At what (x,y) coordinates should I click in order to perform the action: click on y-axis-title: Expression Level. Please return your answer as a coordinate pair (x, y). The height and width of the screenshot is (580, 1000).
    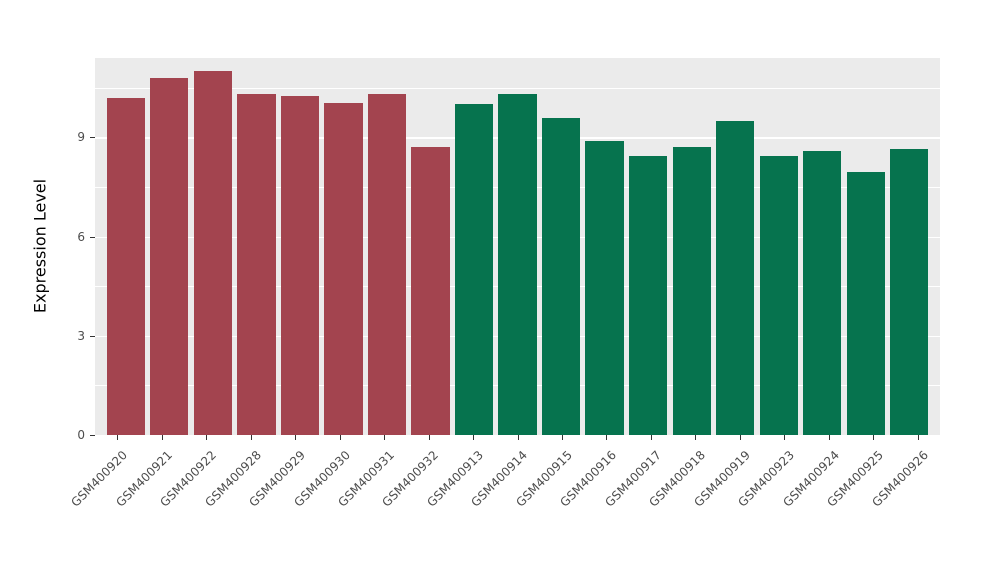
    Looking at the image, I should click on (40, 246).